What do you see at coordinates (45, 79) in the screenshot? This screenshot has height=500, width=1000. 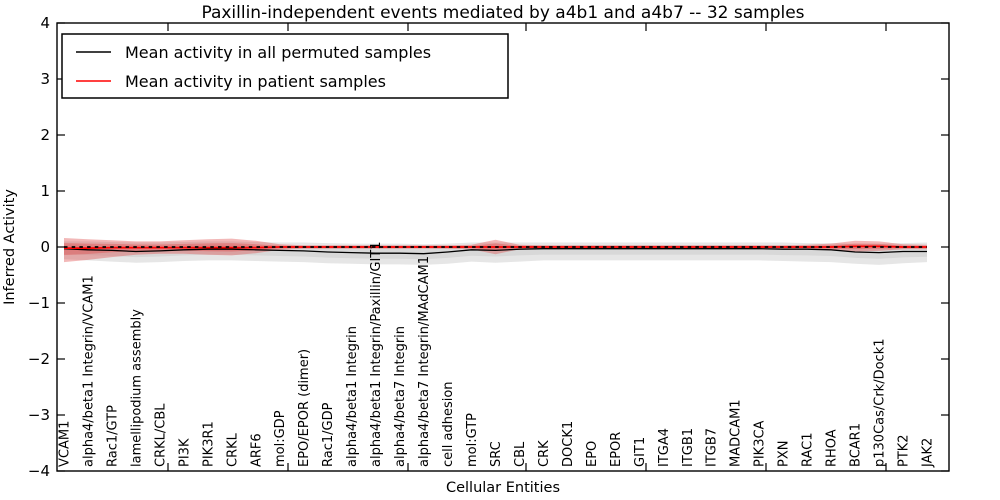 I see `y-tick-label: 3` at bounding box center [45, 79].